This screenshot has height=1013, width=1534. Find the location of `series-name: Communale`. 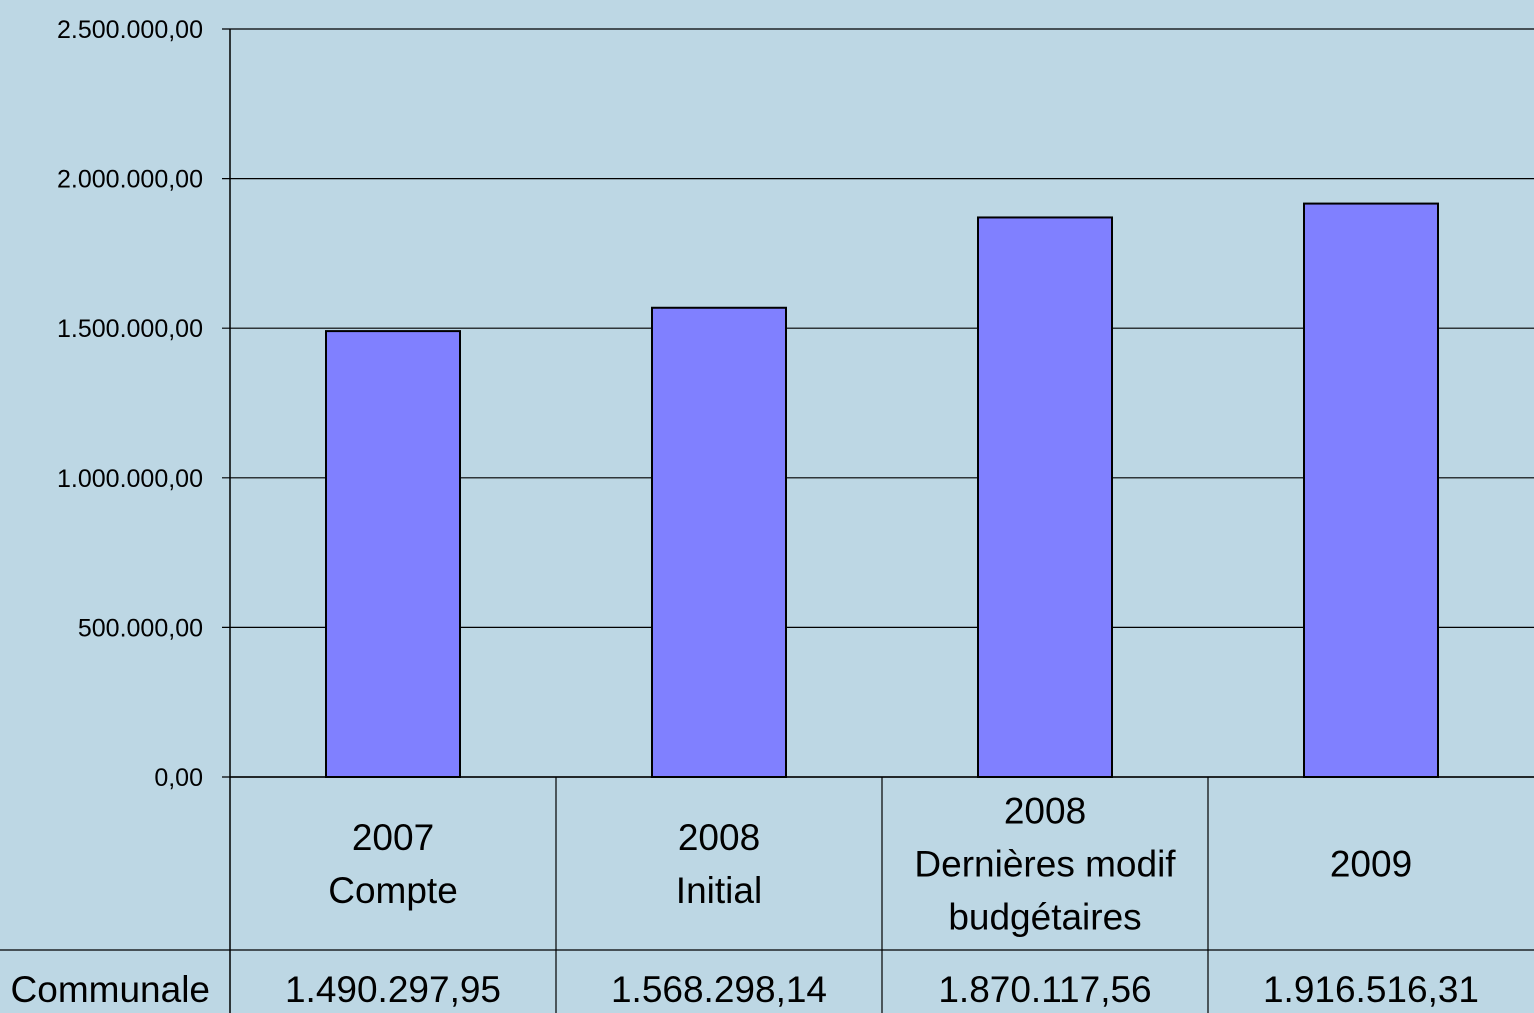

series-name: Communale is located at coordinates (110, 989).